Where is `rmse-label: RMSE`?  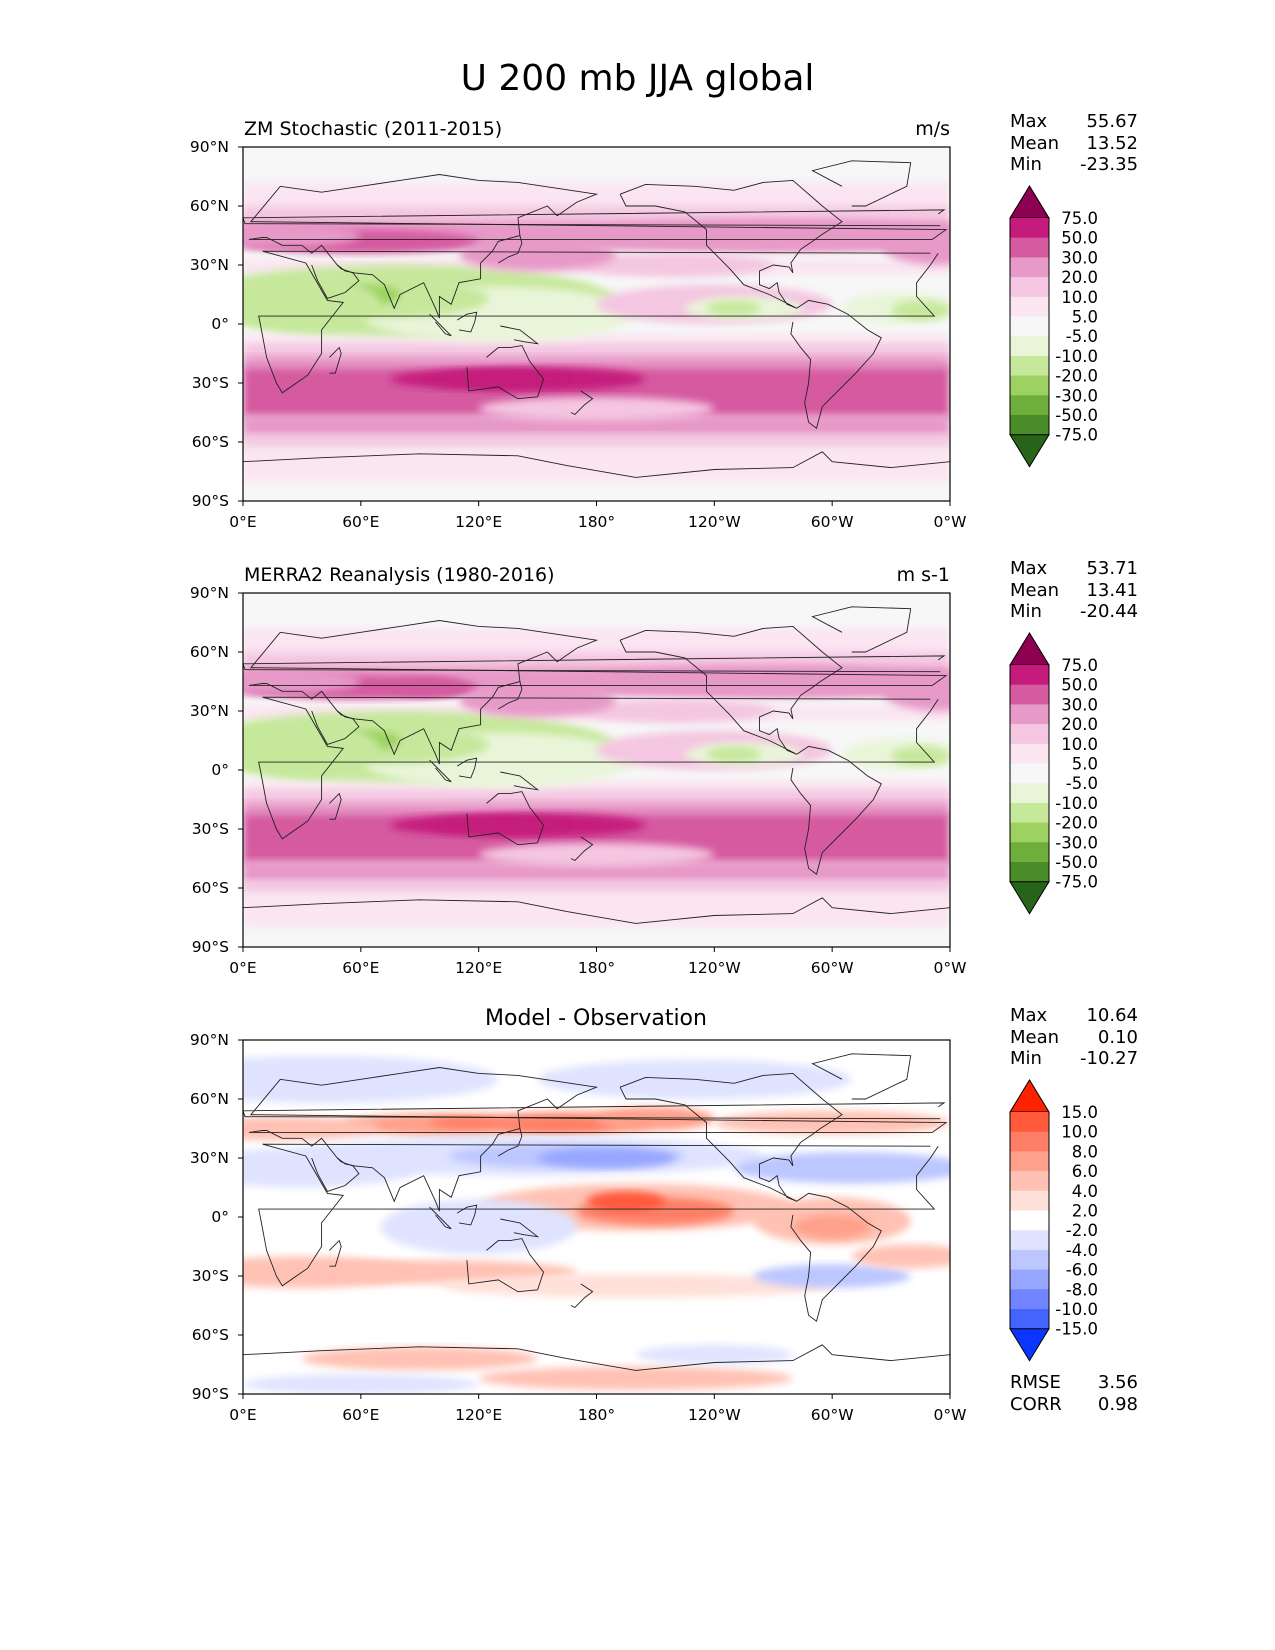
rmse-label: RMSE is located at coordinates (1035, 1382).